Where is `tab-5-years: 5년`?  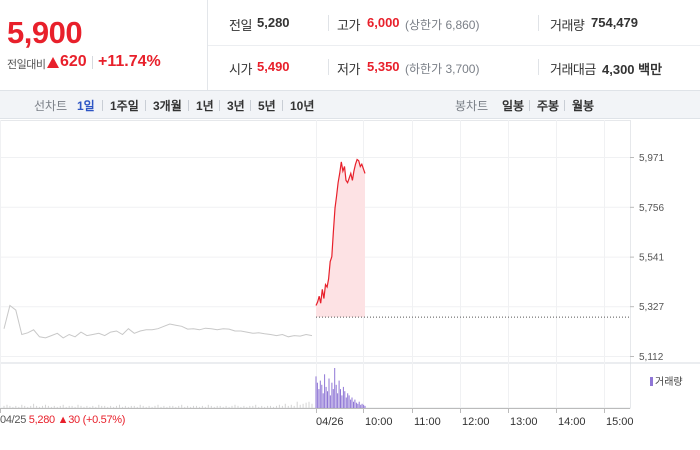 tab-5-years: 5년 is located at coordinates (267, 106).